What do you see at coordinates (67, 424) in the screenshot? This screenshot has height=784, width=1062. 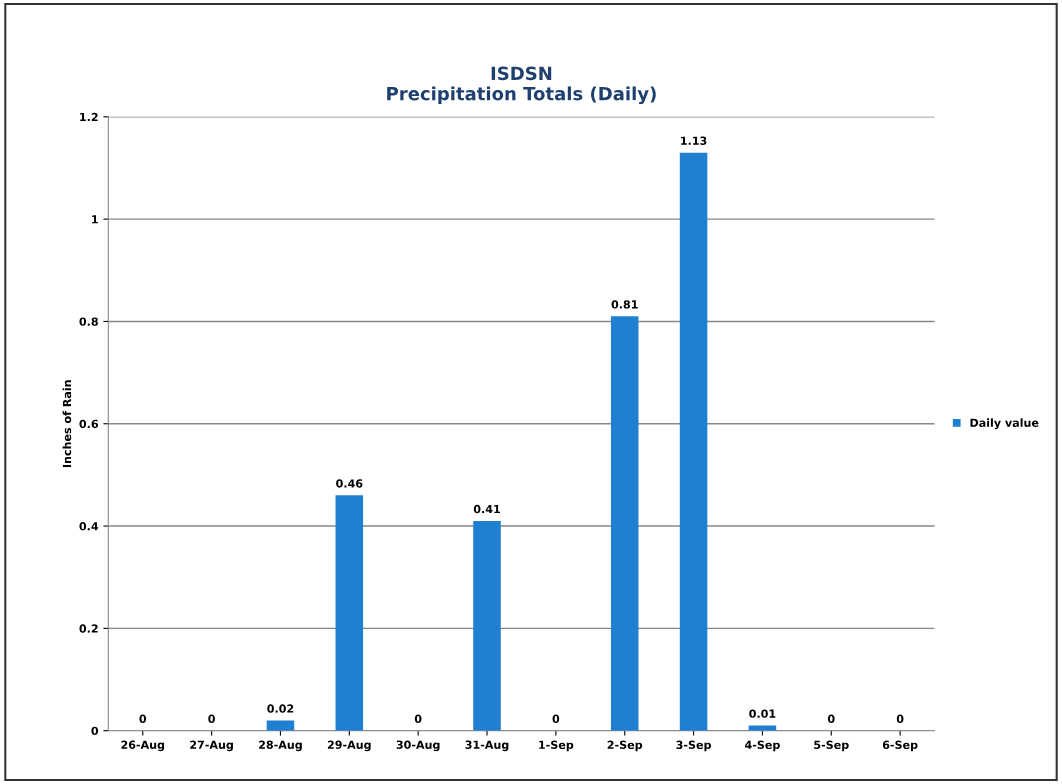 I see `y-axis-title: Inches of Rain` at bounding box center [67, 424].